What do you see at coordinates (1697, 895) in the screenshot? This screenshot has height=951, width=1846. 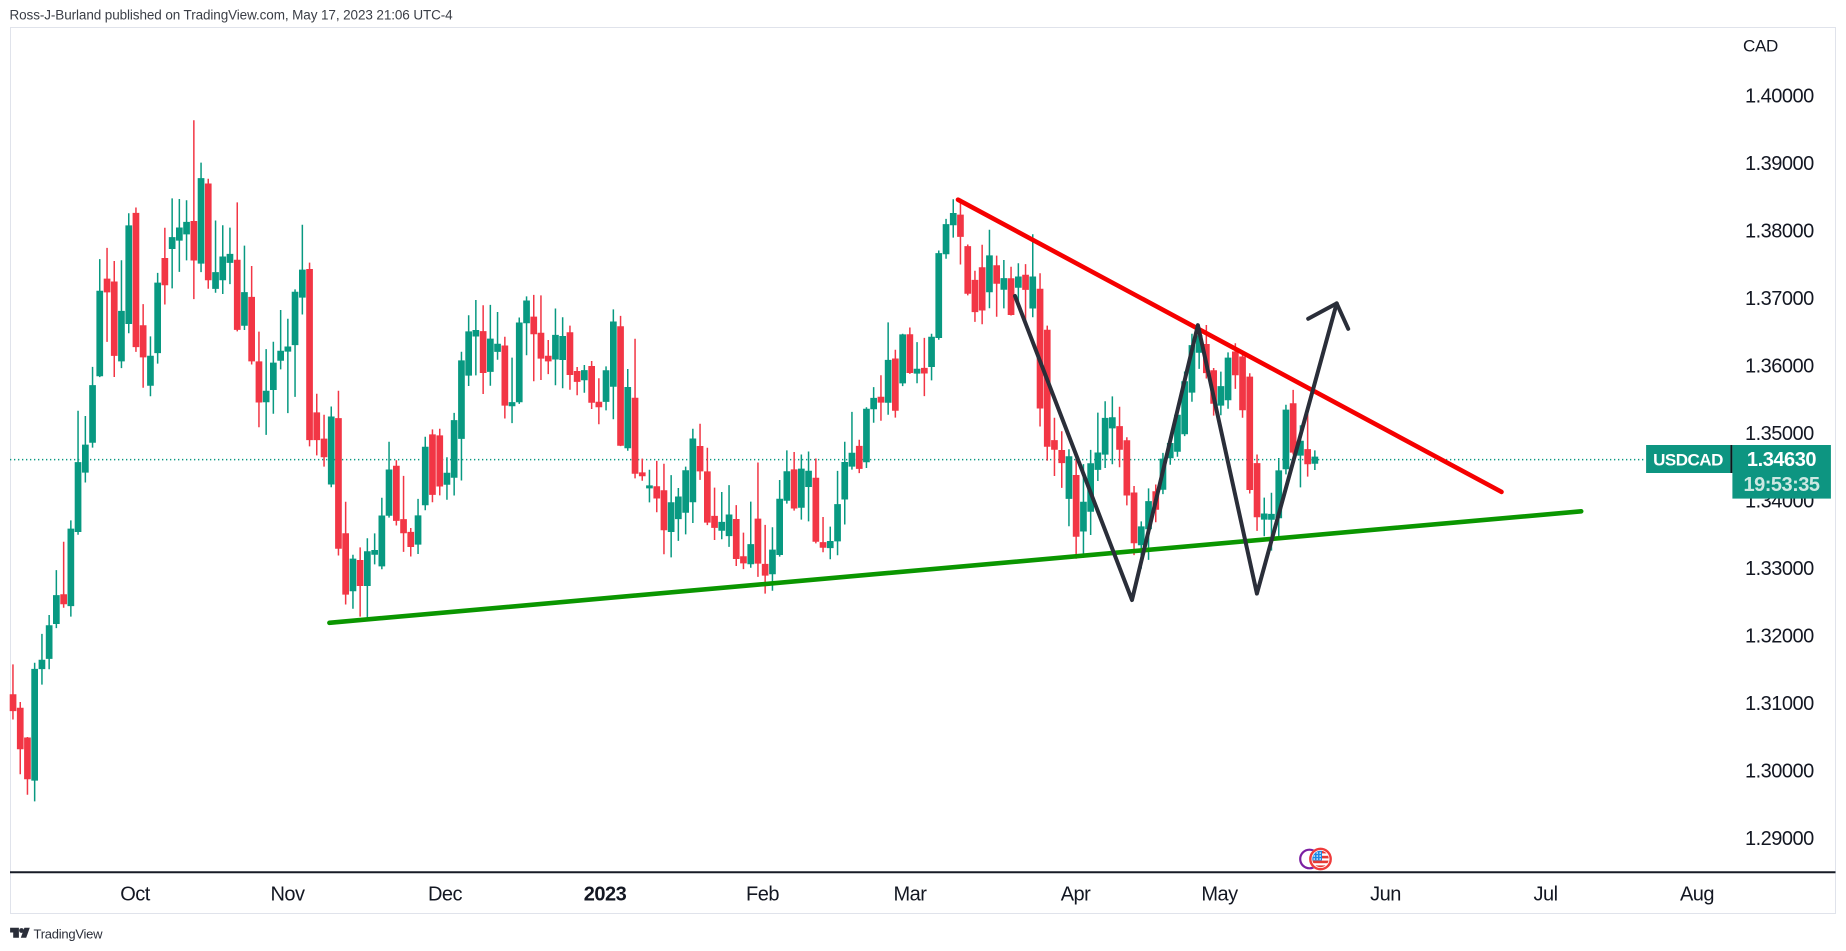 I see `svg-text: Aug` at bounding box center [1697, 895].